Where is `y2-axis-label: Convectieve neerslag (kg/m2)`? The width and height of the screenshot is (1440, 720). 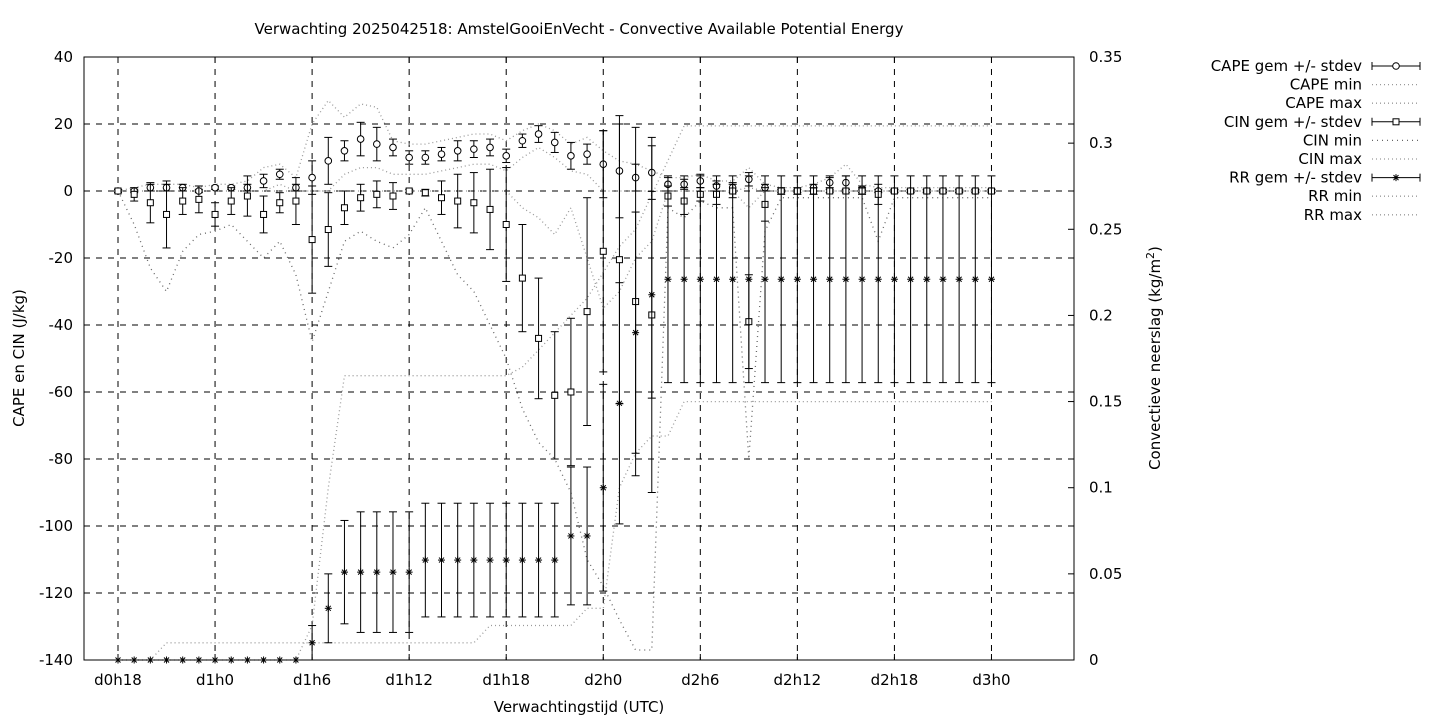
y2-axis-label: Convectieve neerslag (kg/m2) is located at coordinates (1154, 358).